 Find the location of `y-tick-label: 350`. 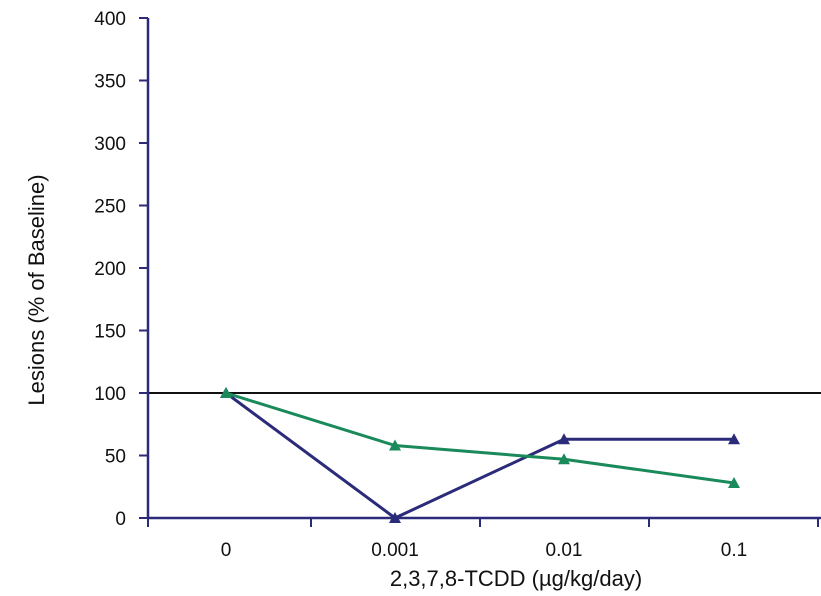

y-tick-label: 350 is located at coordinates (110, 82).